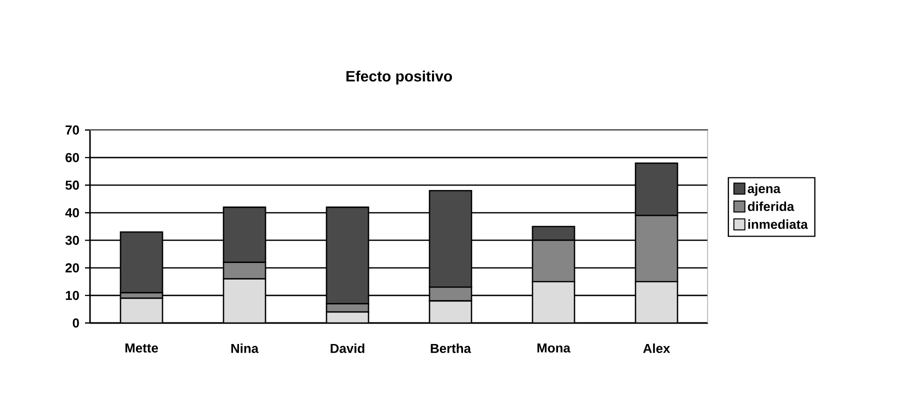  What do you see at coordinates (399, 77) in the screenshot?
I see `chart-title: Efecto positivo` at bounding box center [399, 77].